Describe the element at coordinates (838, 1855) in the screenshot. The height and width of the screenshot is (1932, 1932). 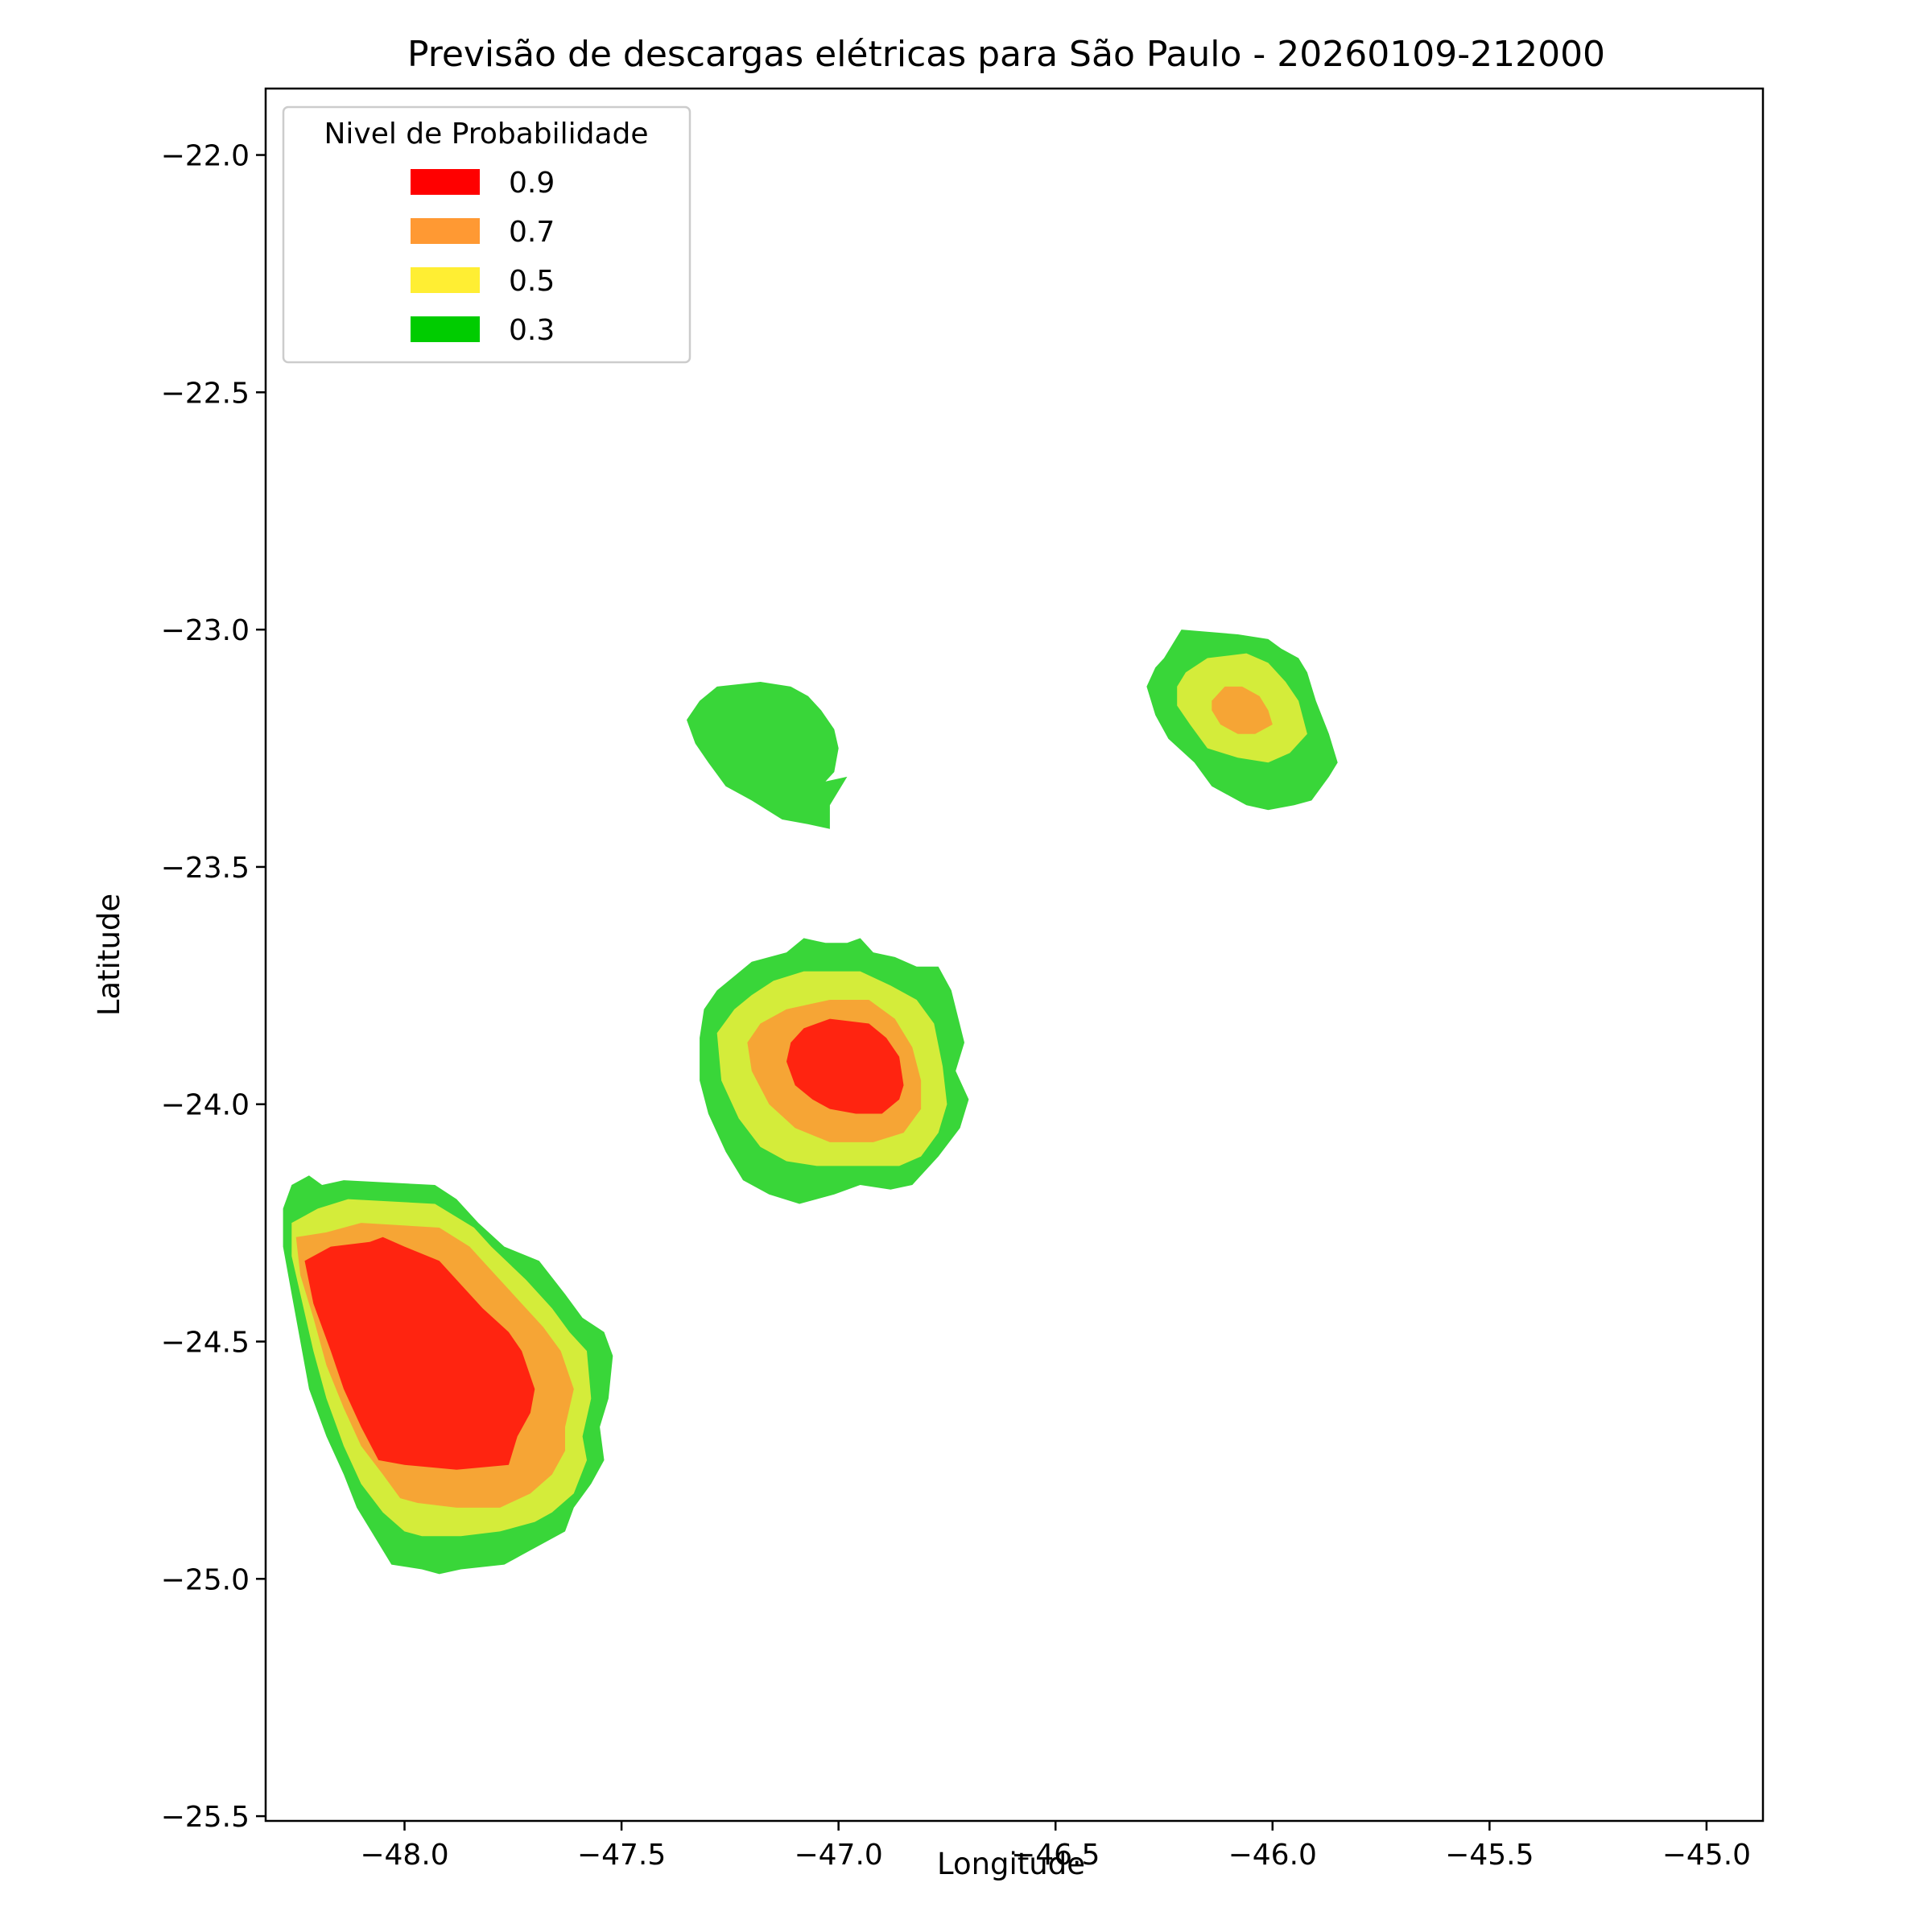
I see `x-tick-label: −47.0` at that location.